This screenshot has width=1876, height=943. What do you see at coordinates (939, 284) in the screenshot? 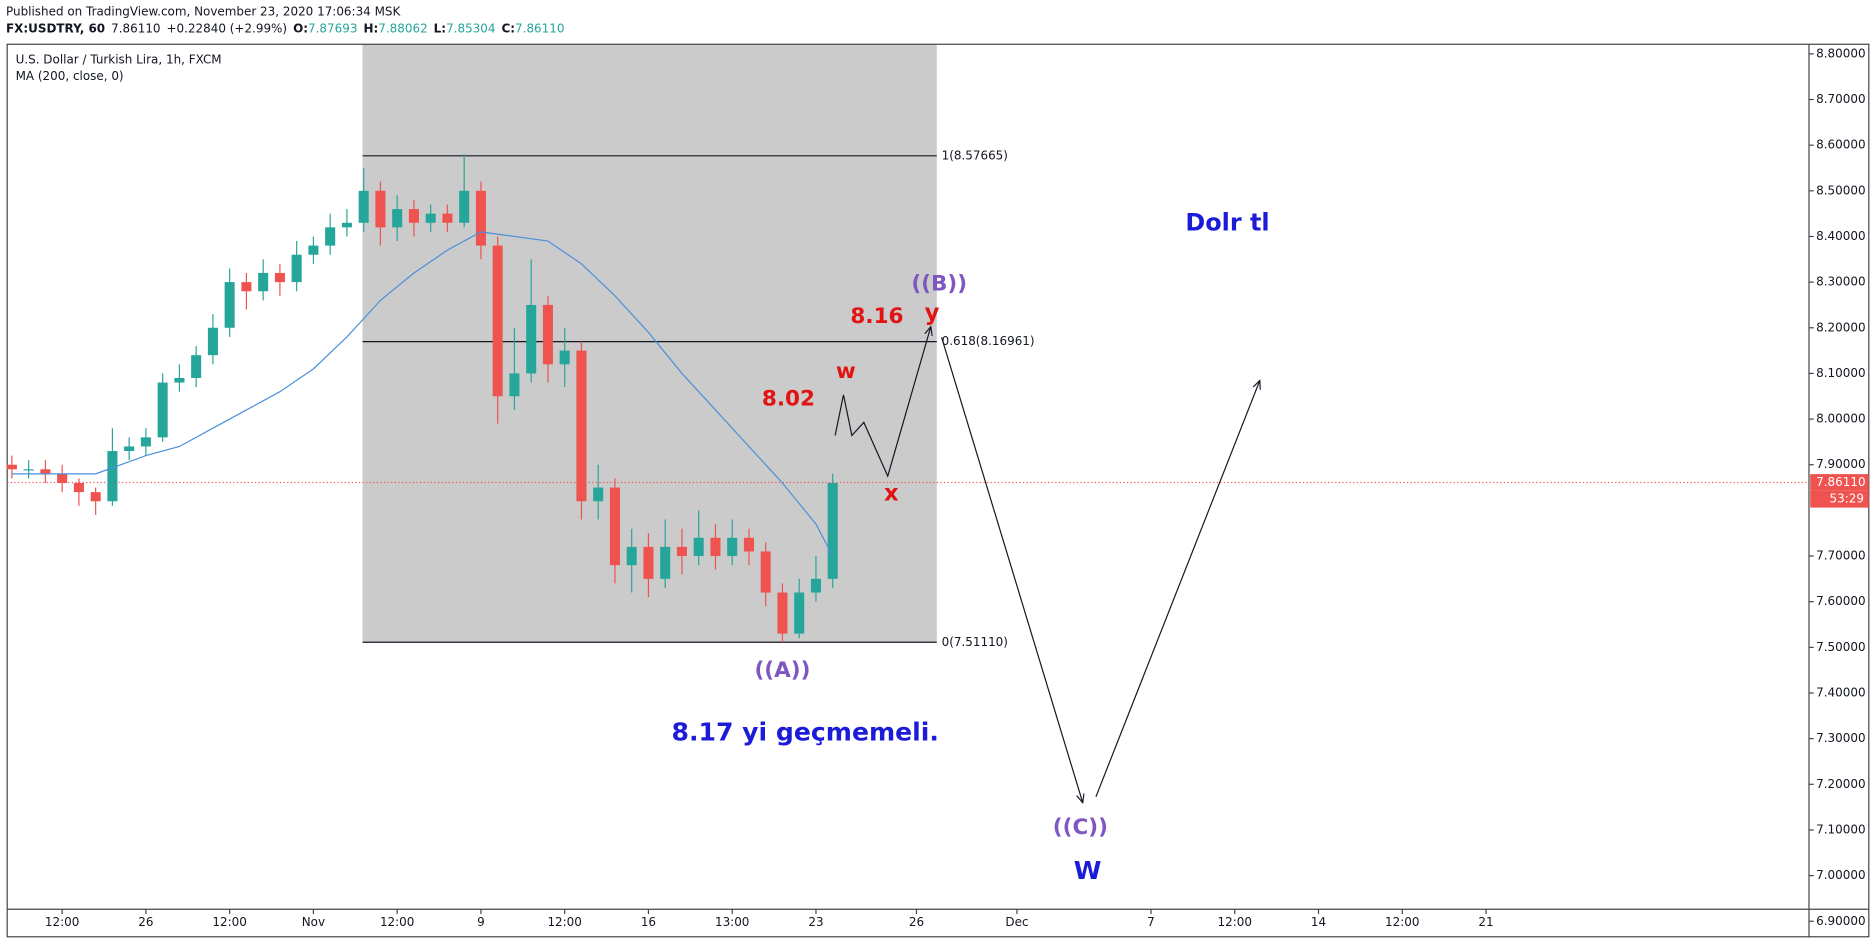
I see `annotation: ((B))` at bounding box center [939, 284].